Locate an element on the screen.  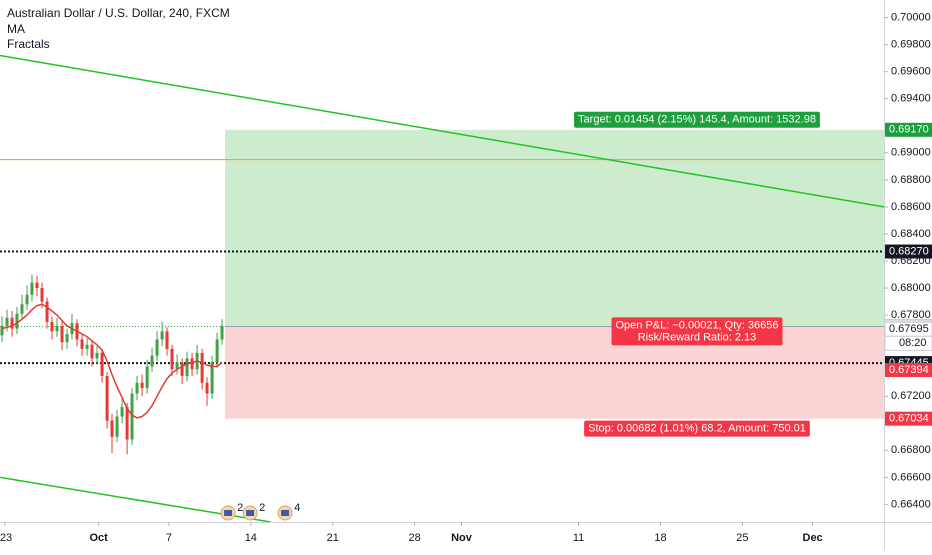
y-tick-label: 0.67200 is located at coordinates (911, 396).